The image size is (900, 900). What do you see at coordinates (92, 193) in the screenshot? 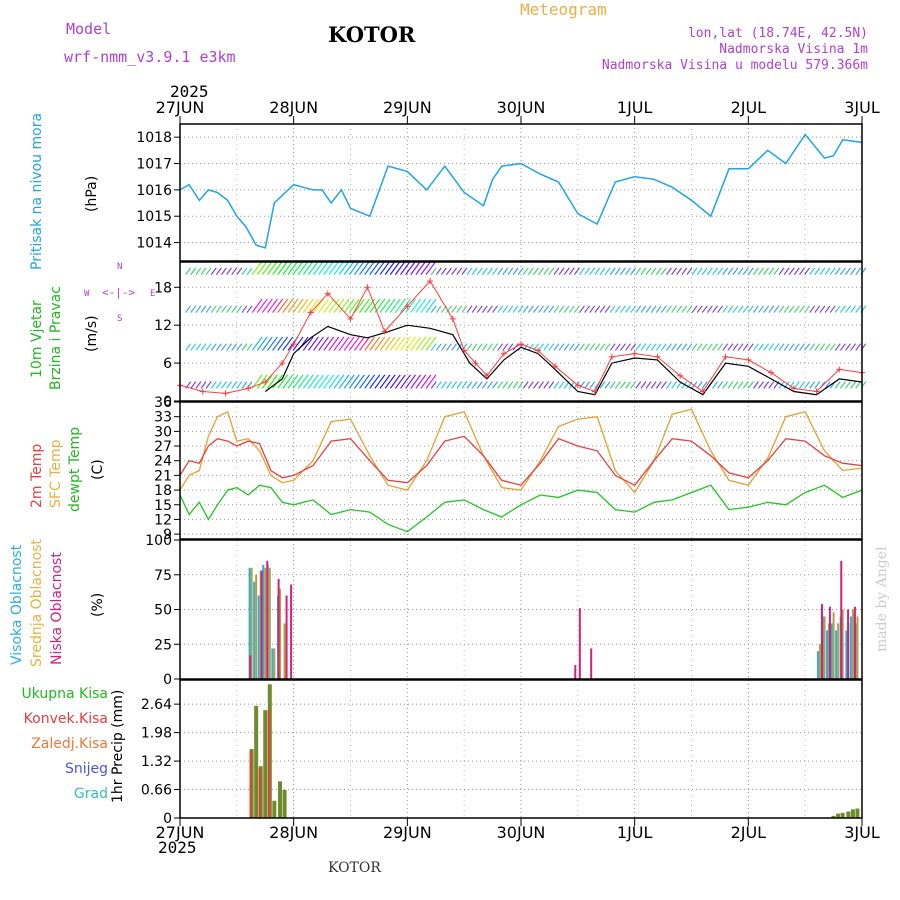
I see `pressure-unit: (hPa)` at bounding box center [92, 193].